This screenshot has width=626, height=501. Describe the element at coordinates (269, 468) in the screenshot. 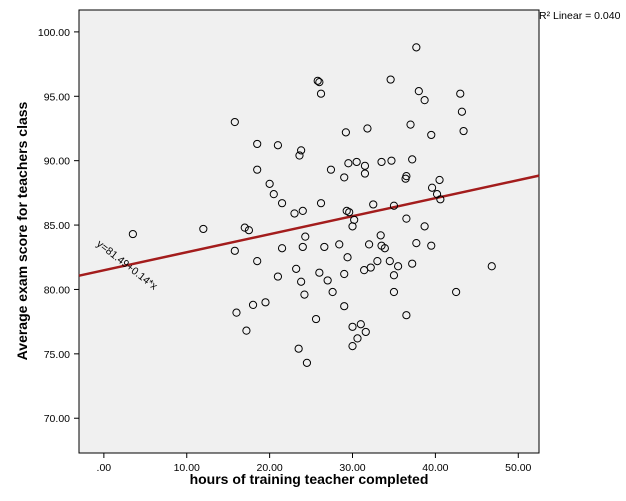

I see `x-tick-label: 20.00` at that location.